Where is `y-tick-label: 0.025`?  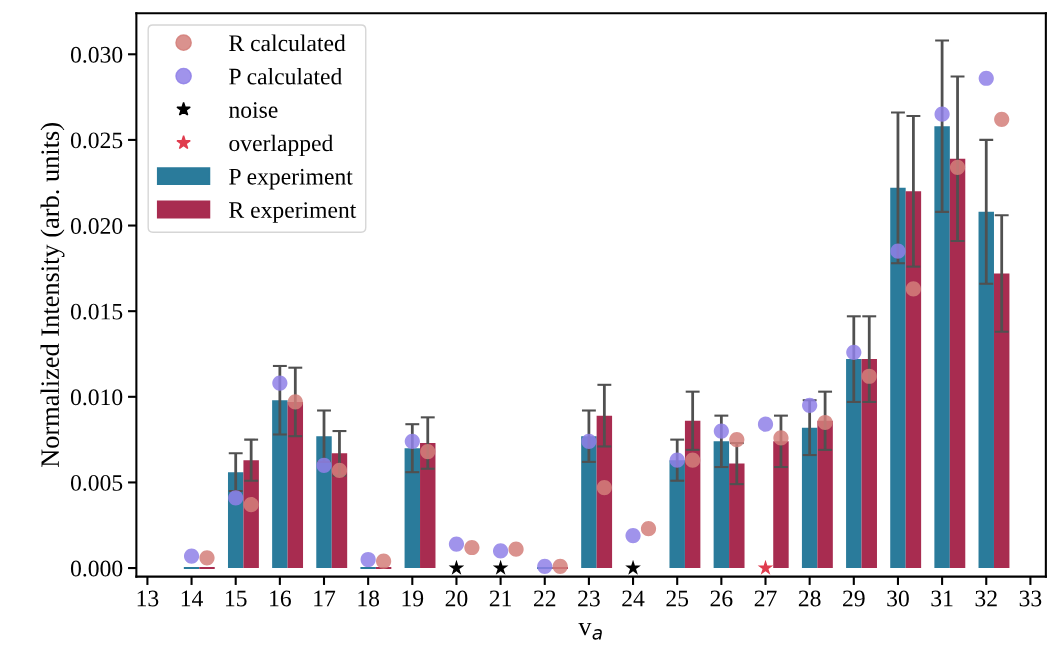 y-tick-label: 0.025 is located at coordinates (96, 140).